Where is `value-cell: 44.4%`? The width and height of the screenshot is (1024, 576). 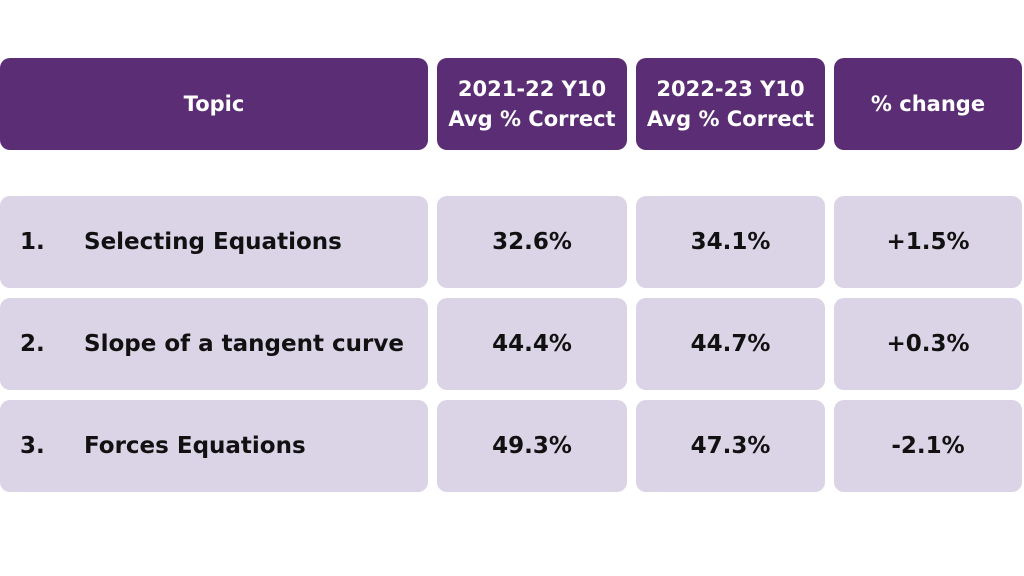
value-cell: 44.4% is located at coordinates (532, 344).